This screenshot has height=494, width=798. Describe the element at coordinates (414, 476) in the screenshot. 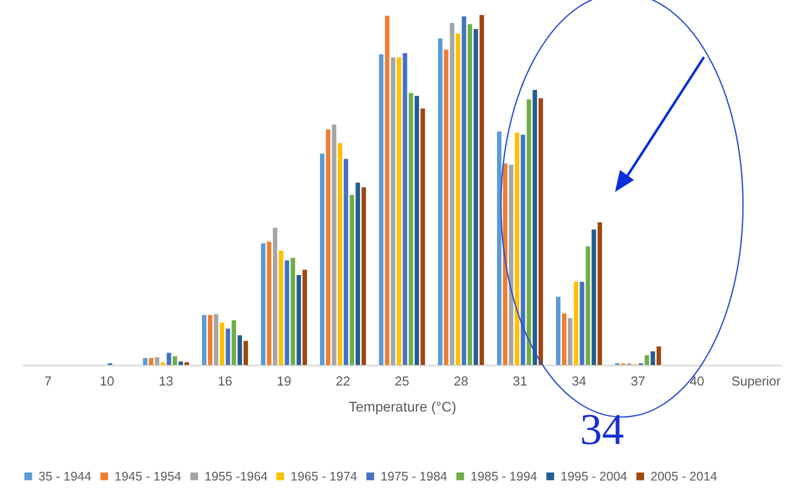

I see `legend-label: 1975 - 1984` at that location.